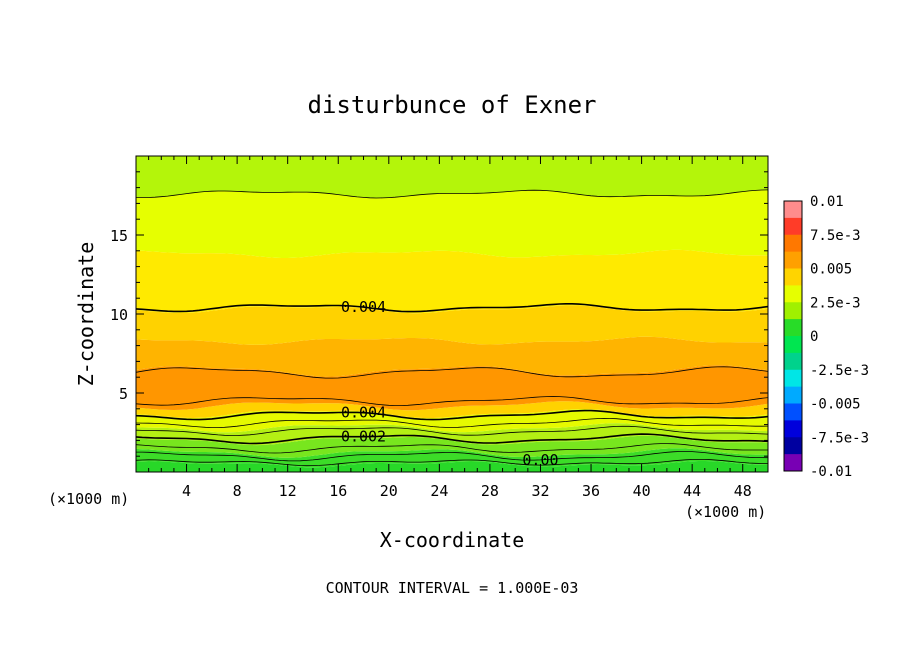  Describe the element at coordinates (835, 405) in the screenshot. I see `colorbar-label: -0.005` at that location.